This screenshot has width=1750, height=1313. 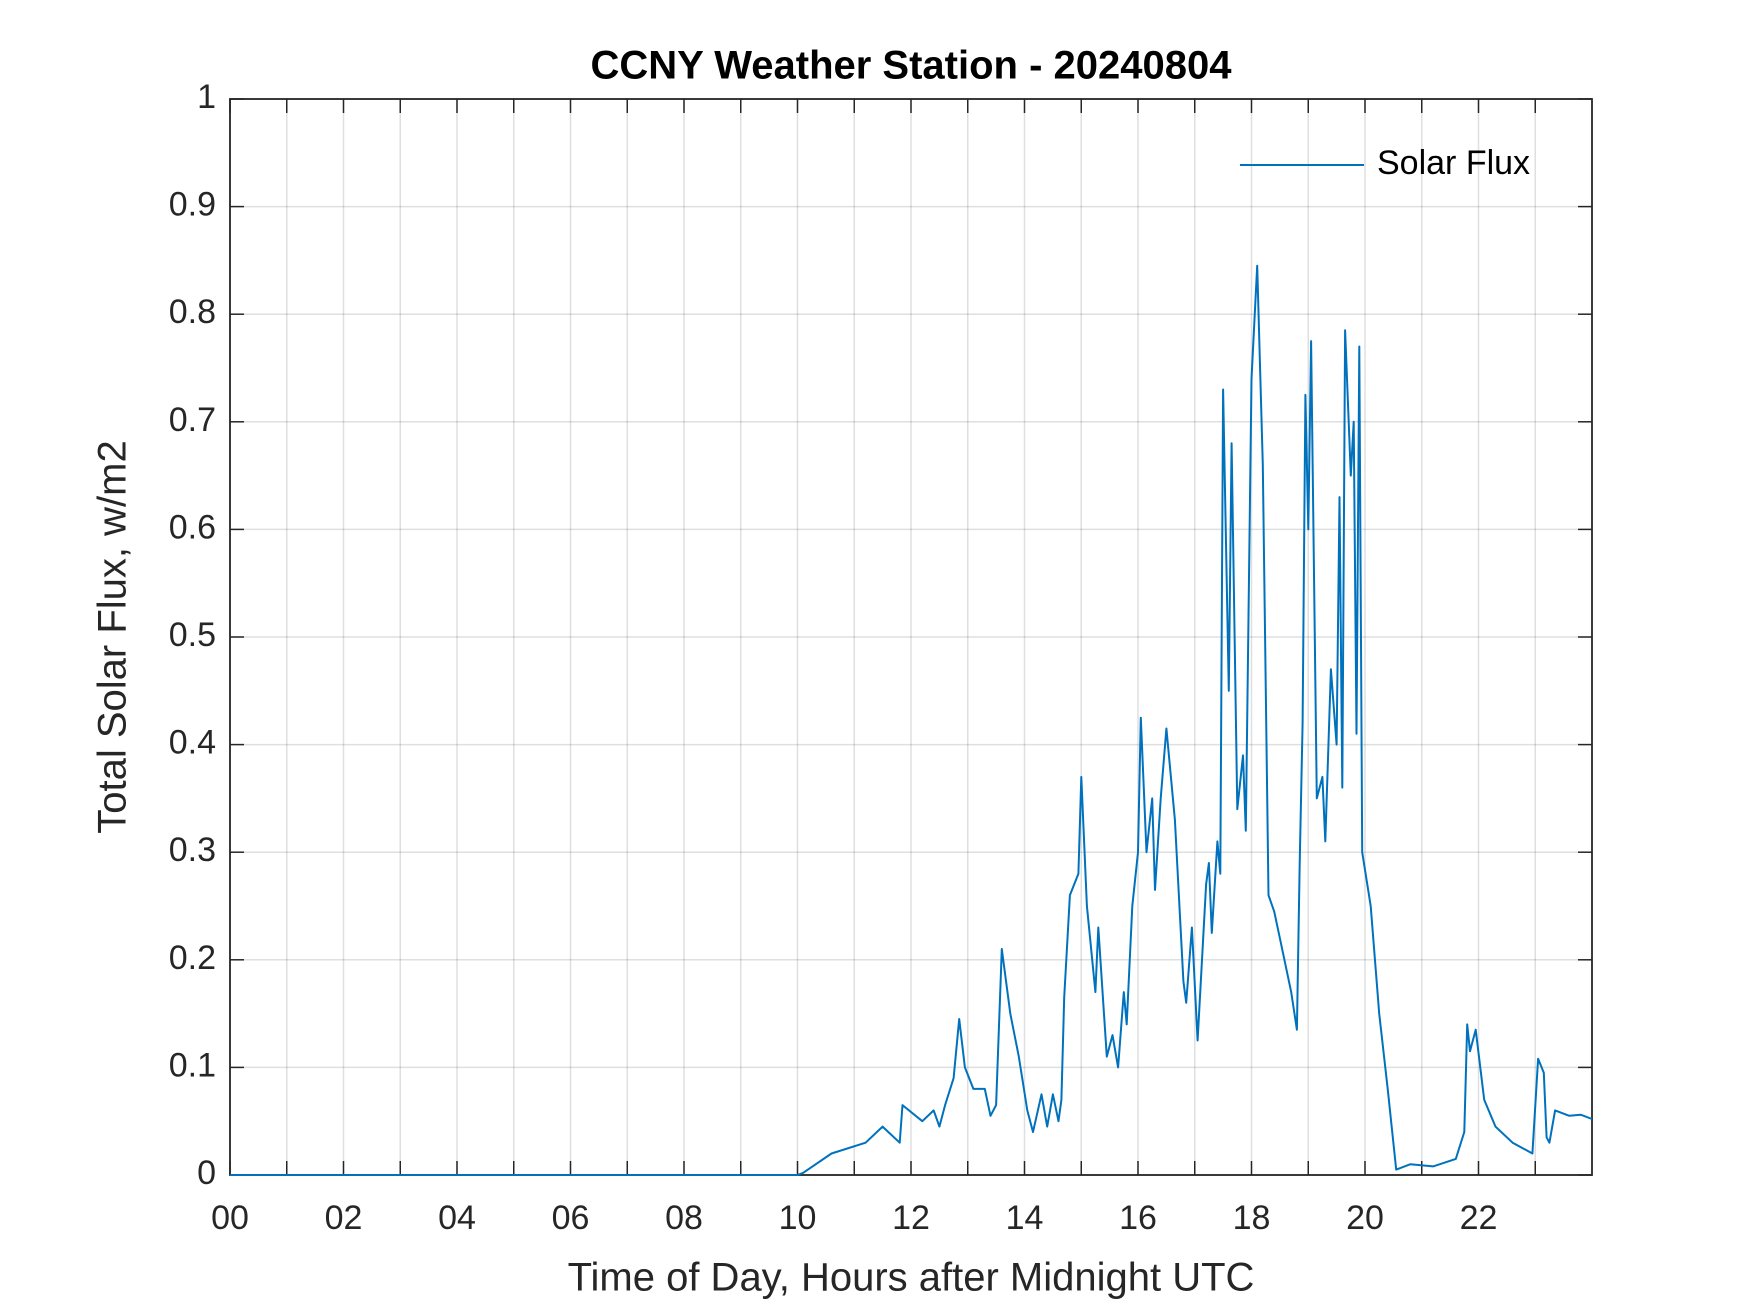 I want to click on x-tick-label: 18, so click(x=1252, y=1218).